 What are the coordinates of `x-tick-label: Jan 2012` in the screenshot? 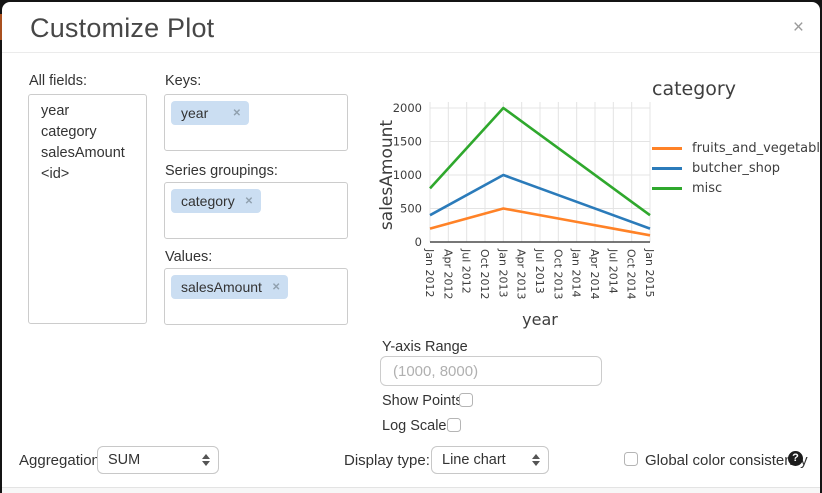 It's located at (429, 272).